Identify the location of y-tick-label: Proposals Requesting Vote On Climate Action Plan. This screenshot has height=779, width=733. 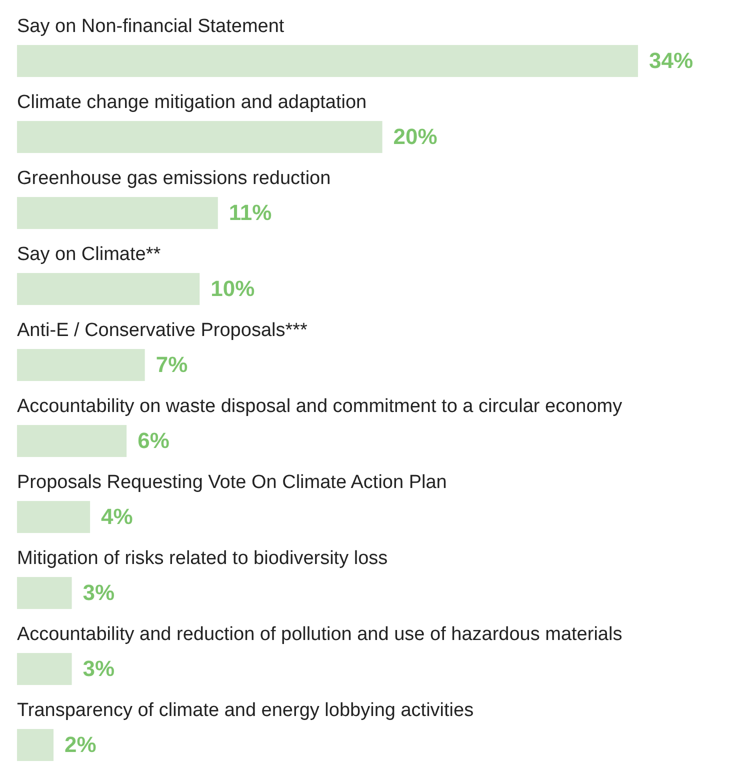
(232, 482).